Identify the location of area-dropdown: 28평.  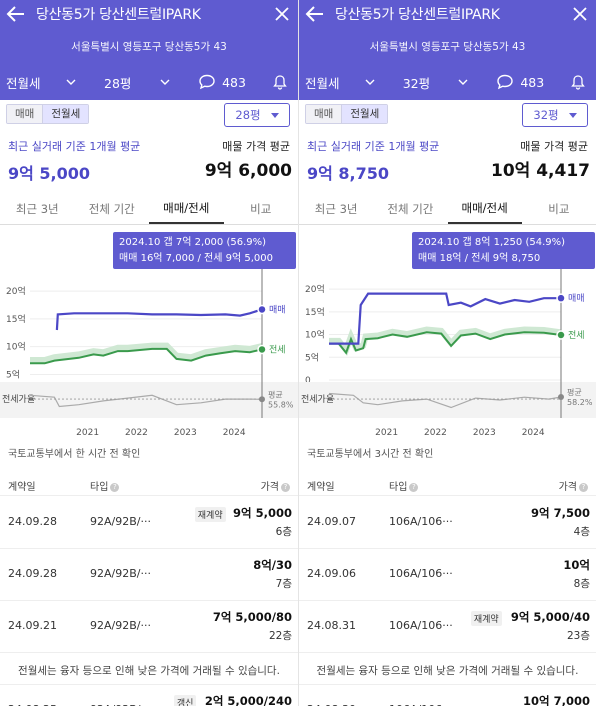
(132, 82).